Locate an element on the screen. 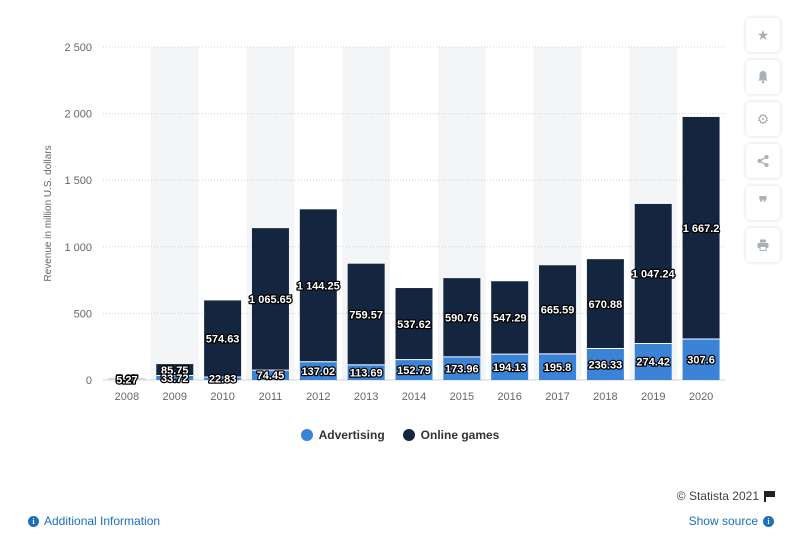 The image size is (800, 557). data-label-online-games: 537.62 is located at coordinates (414, 325).